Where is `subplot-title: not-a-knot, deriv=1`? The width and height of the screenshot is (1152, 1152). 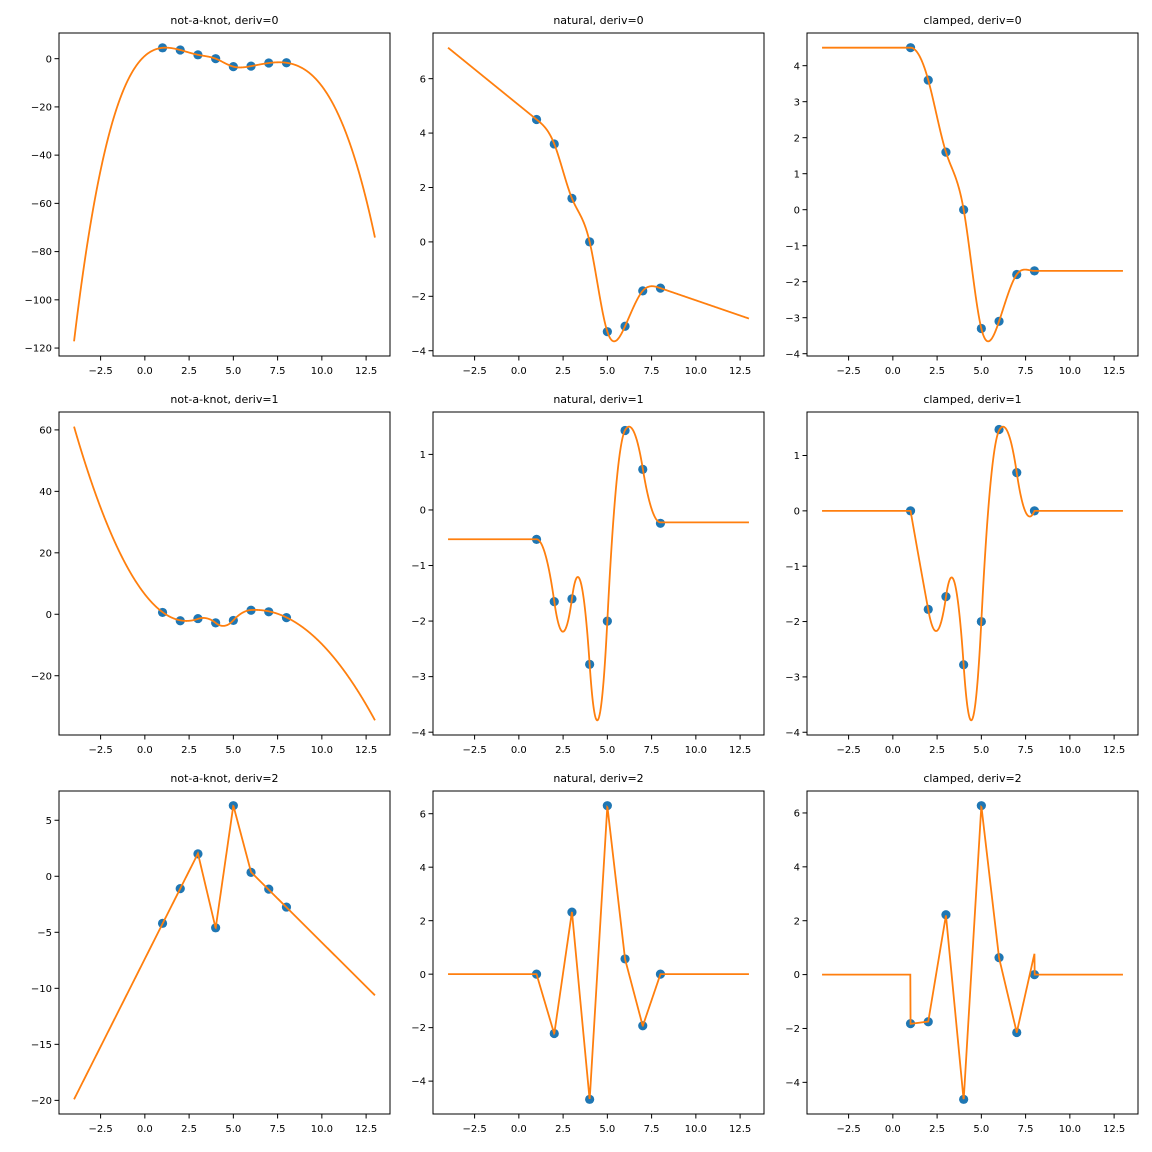 subplot-title: not-a-knot, deriv=1 is located at coordinates (224, 399).